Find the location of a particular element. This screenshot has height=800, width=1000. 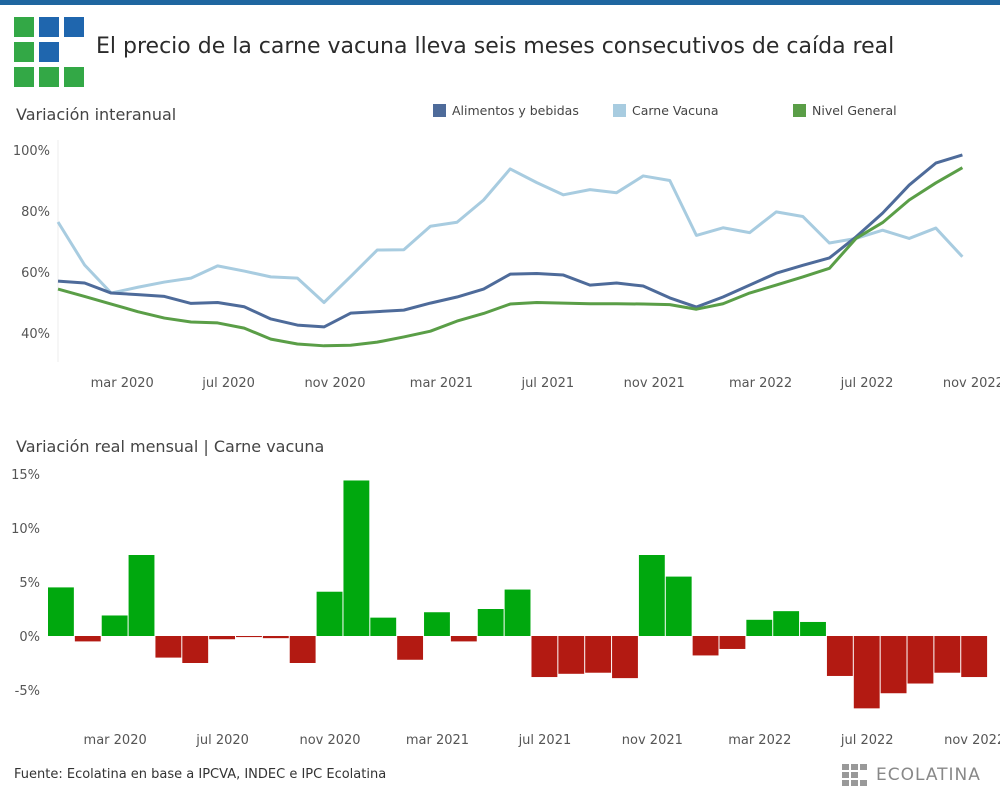

ecolatina-logo is located at coordinates (50, 53).